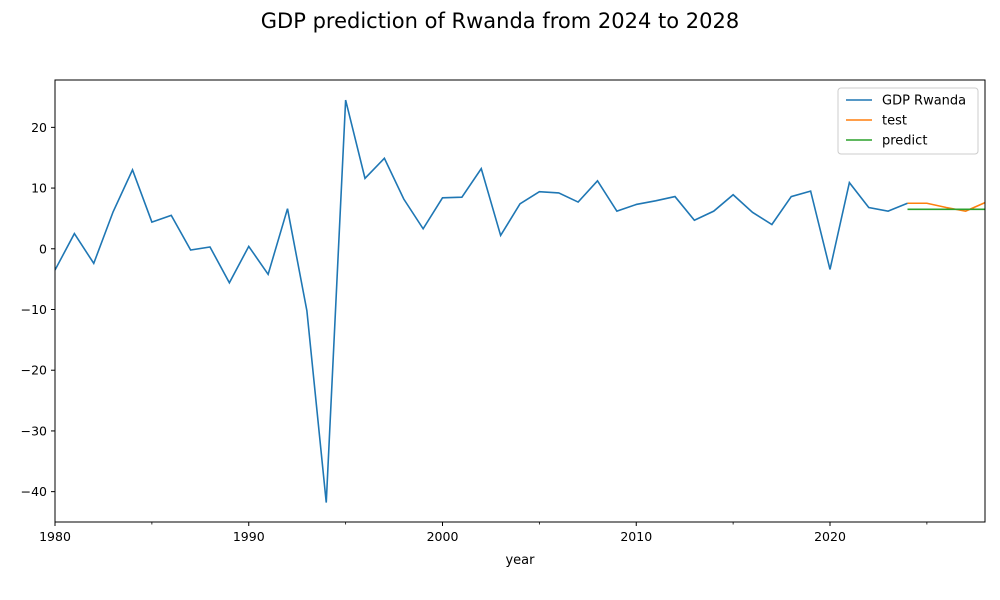  I want to click on legend-label-test: test, so click(894, 121).